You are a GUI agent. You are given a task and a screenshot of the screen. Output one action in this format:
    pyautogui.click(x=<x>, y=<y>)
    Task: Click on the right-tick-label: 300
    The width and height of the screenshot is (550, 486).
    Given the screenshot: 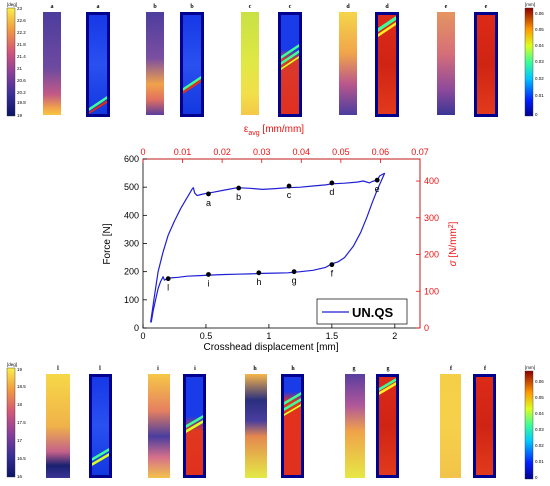 What is the action you would take?
    pyautogui.click(x=431, y=218)
    